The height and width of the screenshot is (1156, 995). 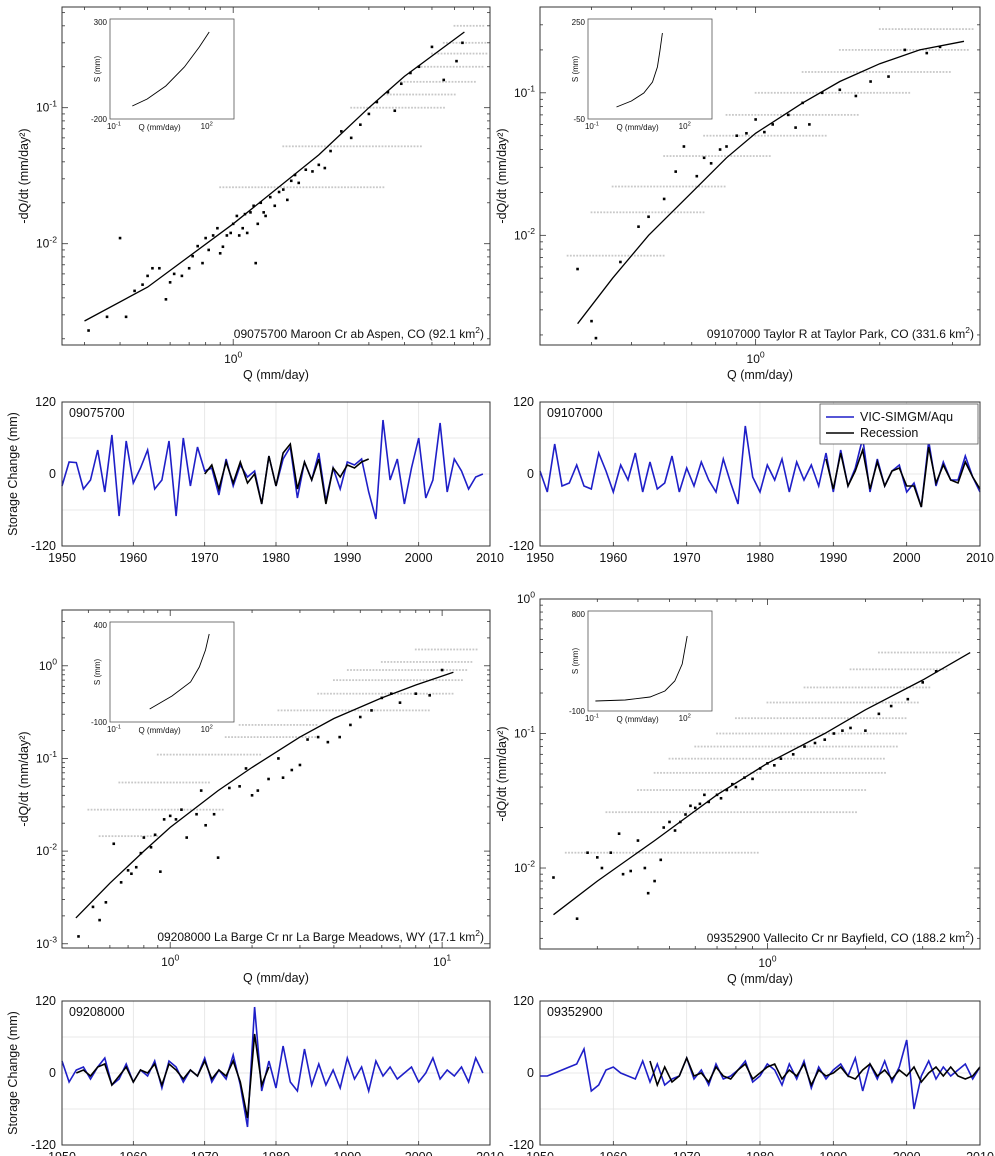 What do you see at coordinates (171, 69) in the screenshot?
I see `inset-storage-curve` at bounding box center [171, 69].